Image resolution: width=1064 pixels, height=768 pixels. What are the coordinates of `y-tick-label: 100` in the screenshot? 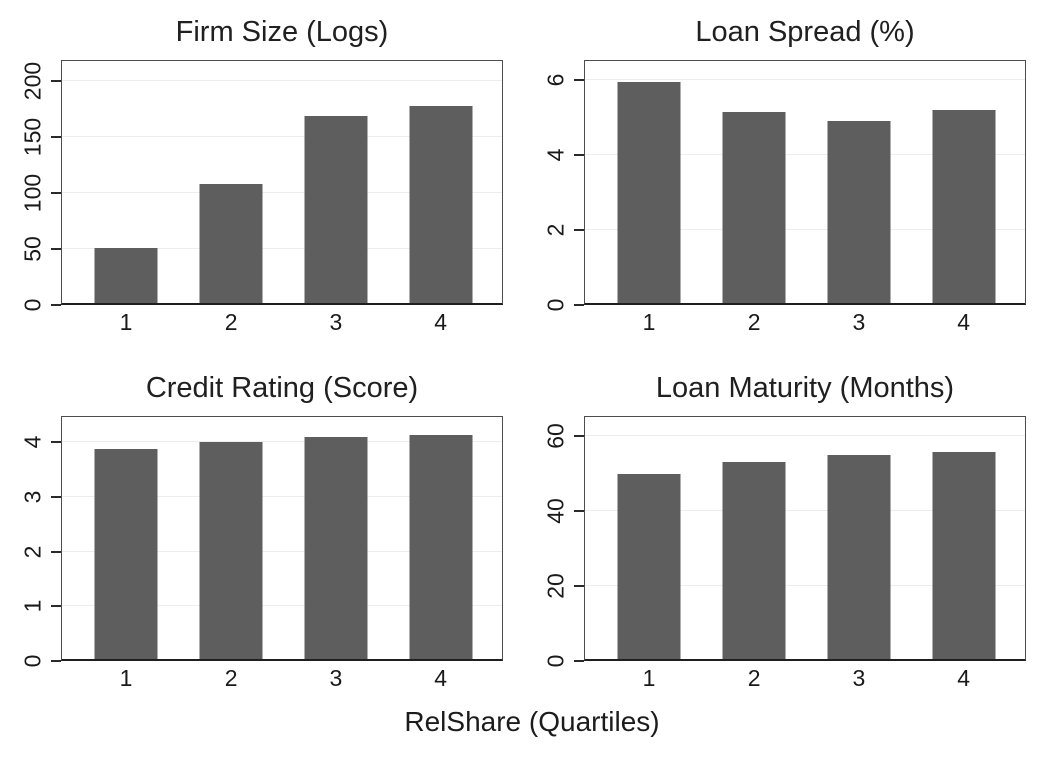 It's located at (32, 193).